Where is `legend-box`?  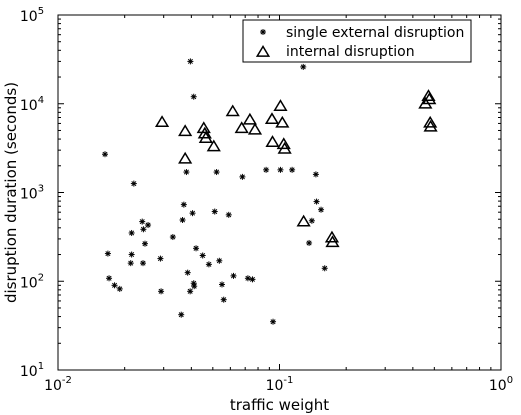 legend-box is located at coordinates (357, 41).